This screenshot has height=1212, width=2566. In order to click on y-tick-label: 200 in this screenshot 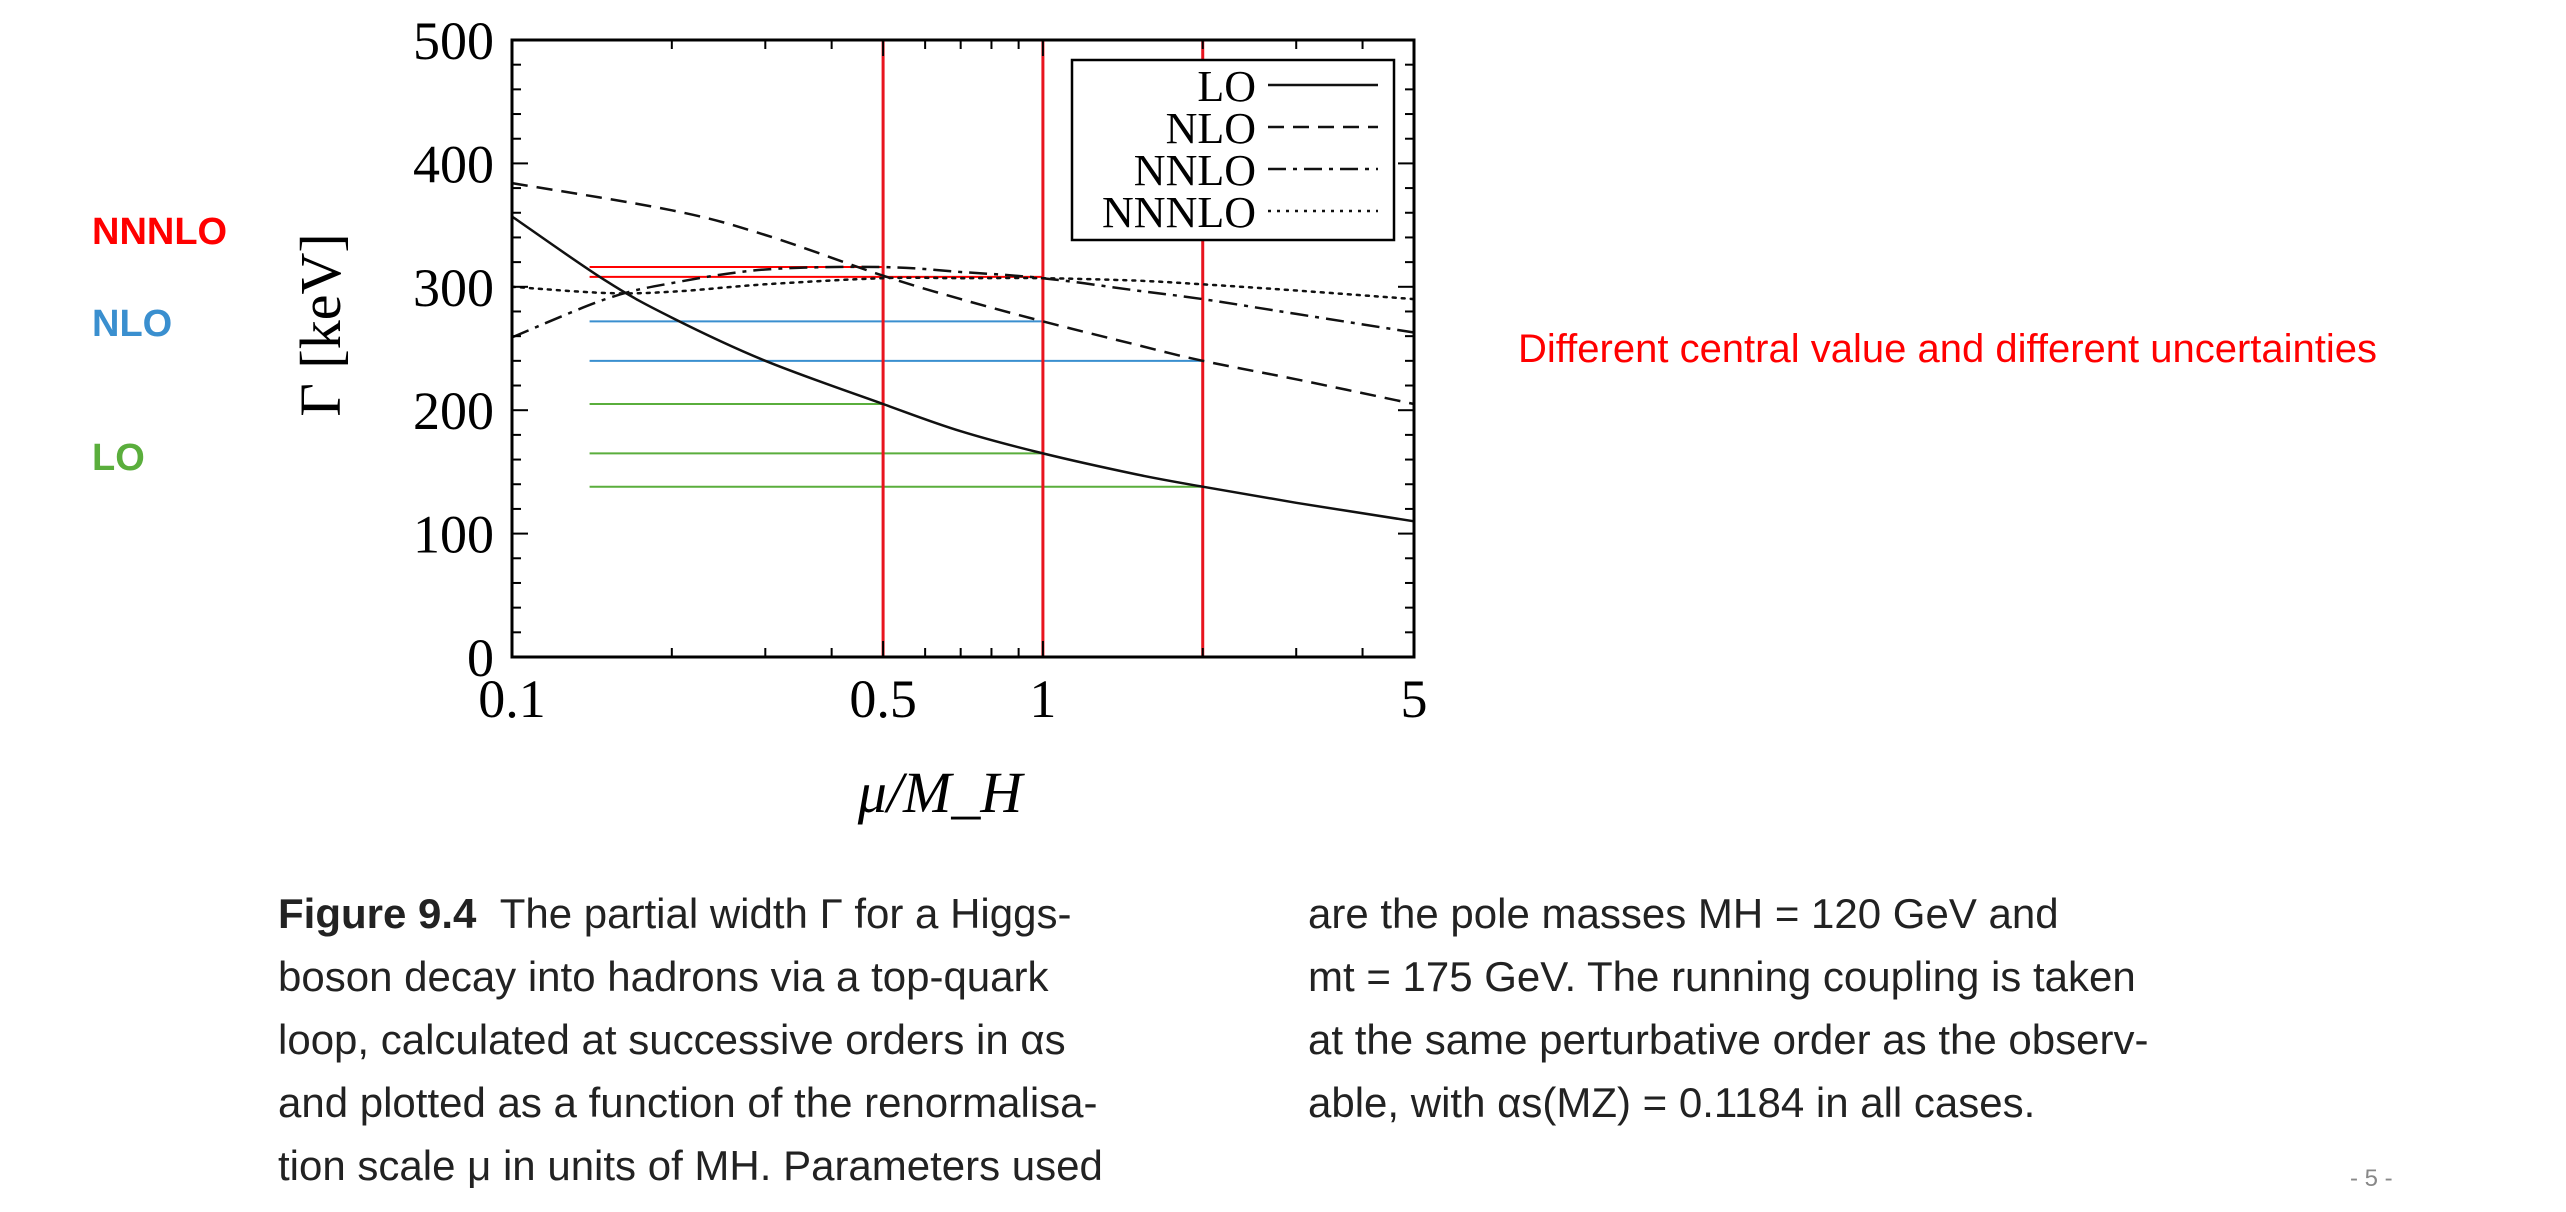, I will do `click(453, 411)`.